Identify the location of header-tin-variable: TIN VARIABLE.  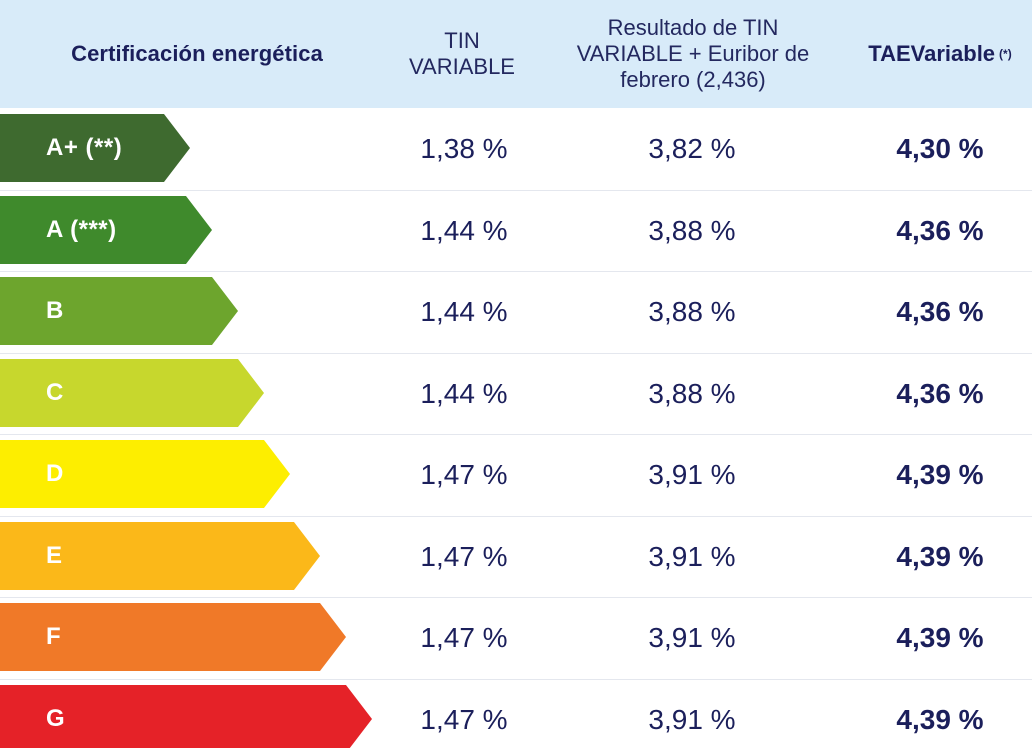
(462, 54).